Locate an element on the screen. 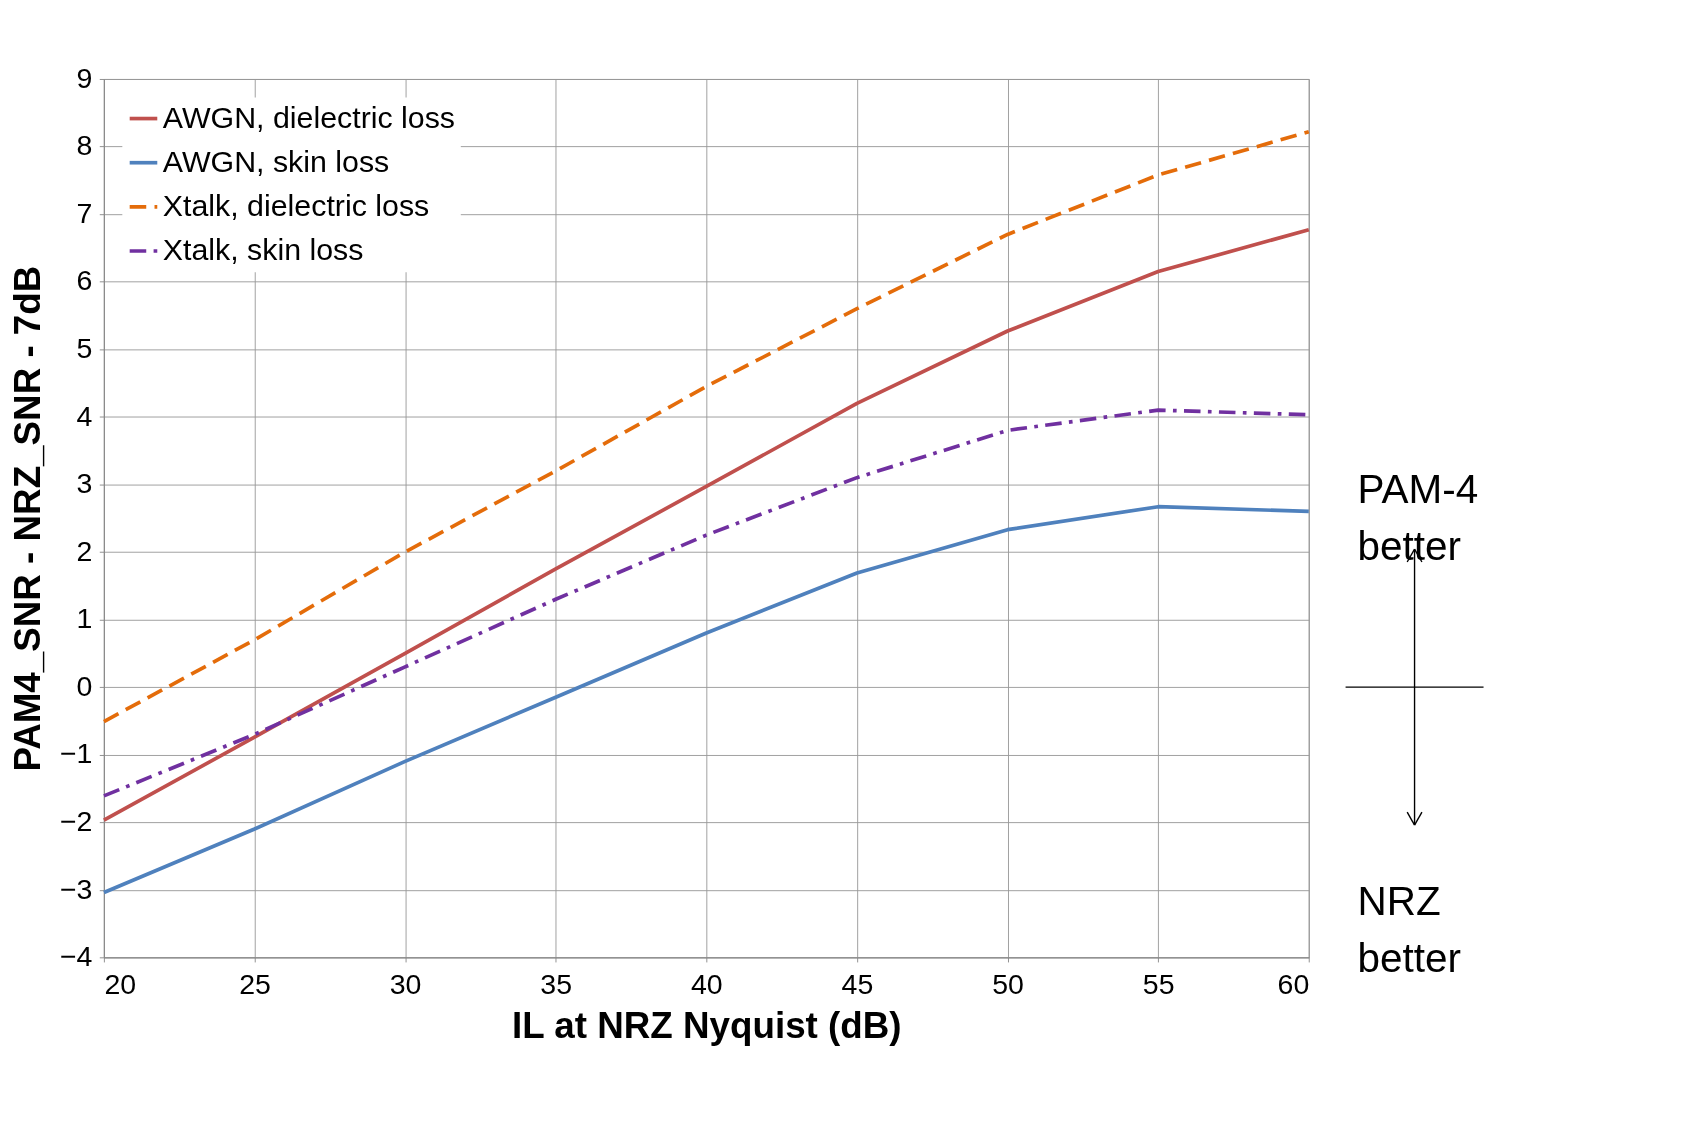  y-tick-label: −2 is located at coordinates (76, 820).